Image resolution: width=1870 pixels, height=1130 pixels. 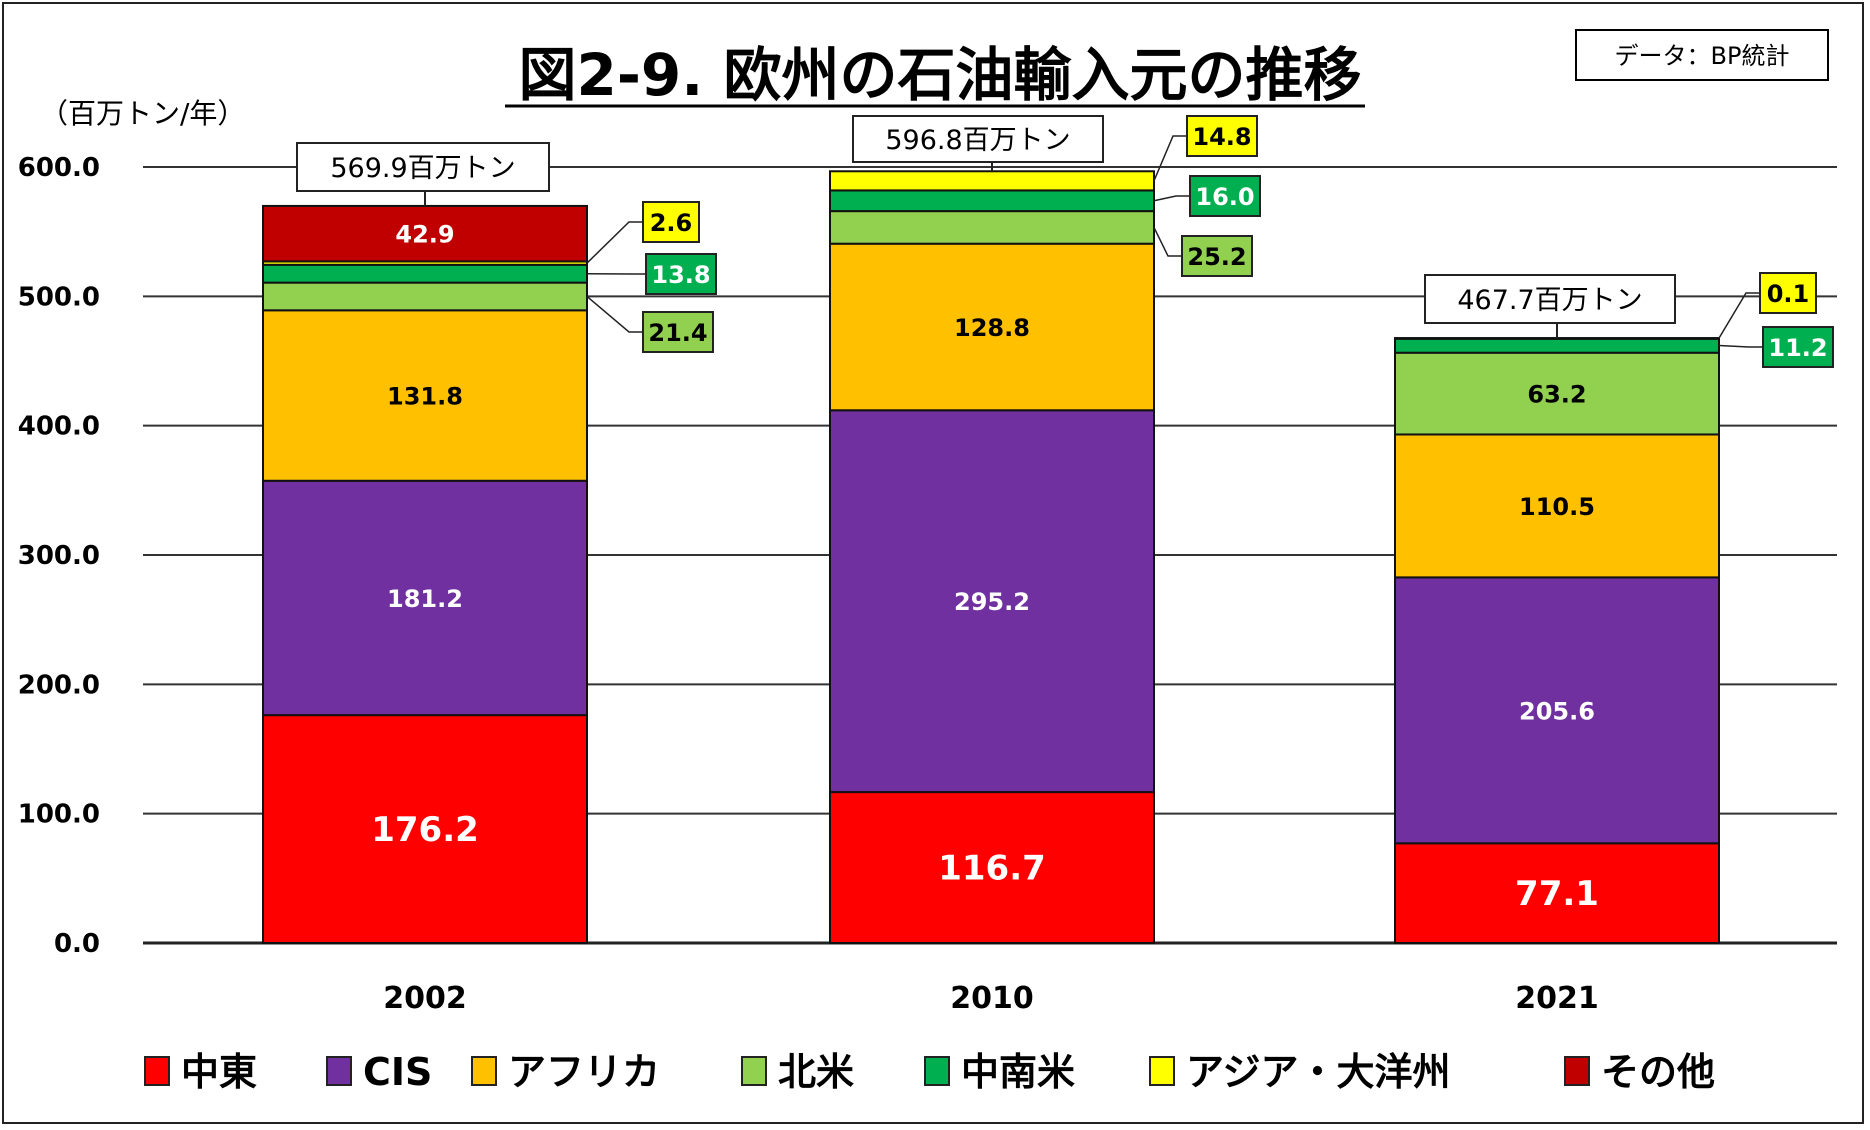 I want to click on data-label: 128.8, so click(x=992, y=328).